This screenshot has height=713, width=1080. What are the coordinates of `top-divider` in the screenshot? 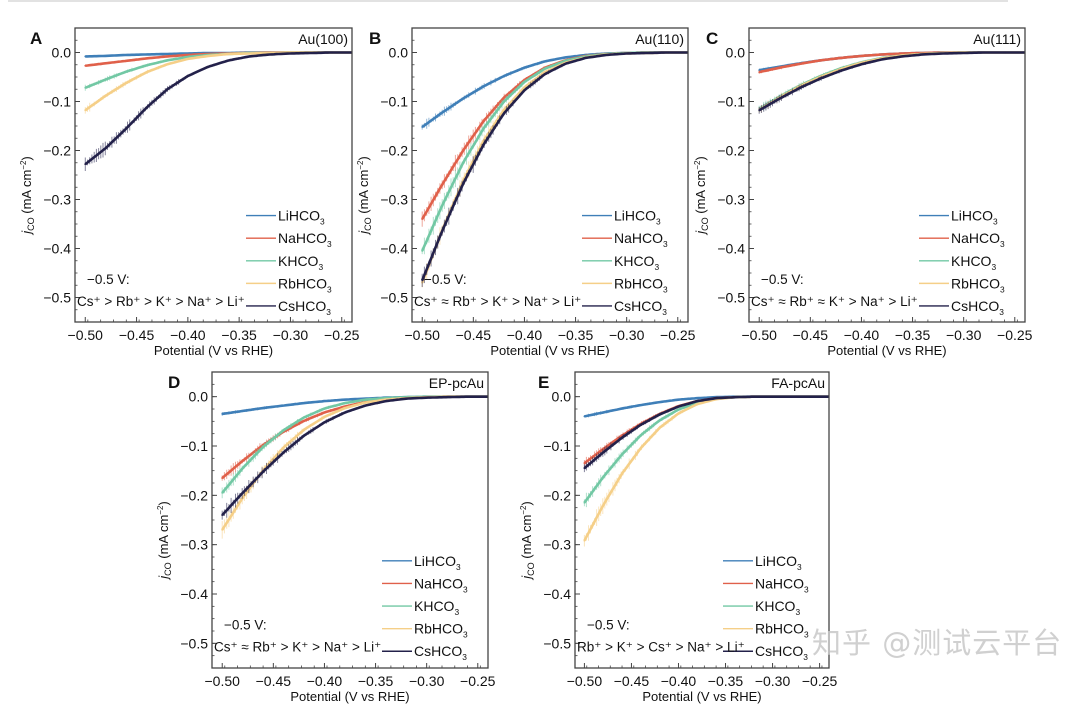 It's located at (508, 1).